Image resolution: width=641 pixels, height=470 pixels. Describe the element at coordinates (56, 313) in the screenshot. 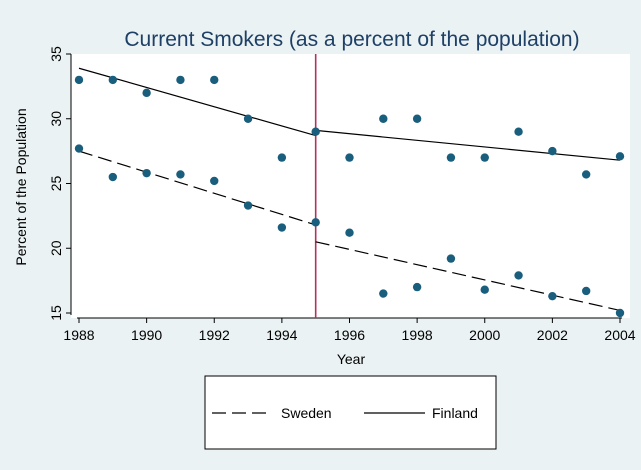

I see `y-tick-label-15: 15` at that location.